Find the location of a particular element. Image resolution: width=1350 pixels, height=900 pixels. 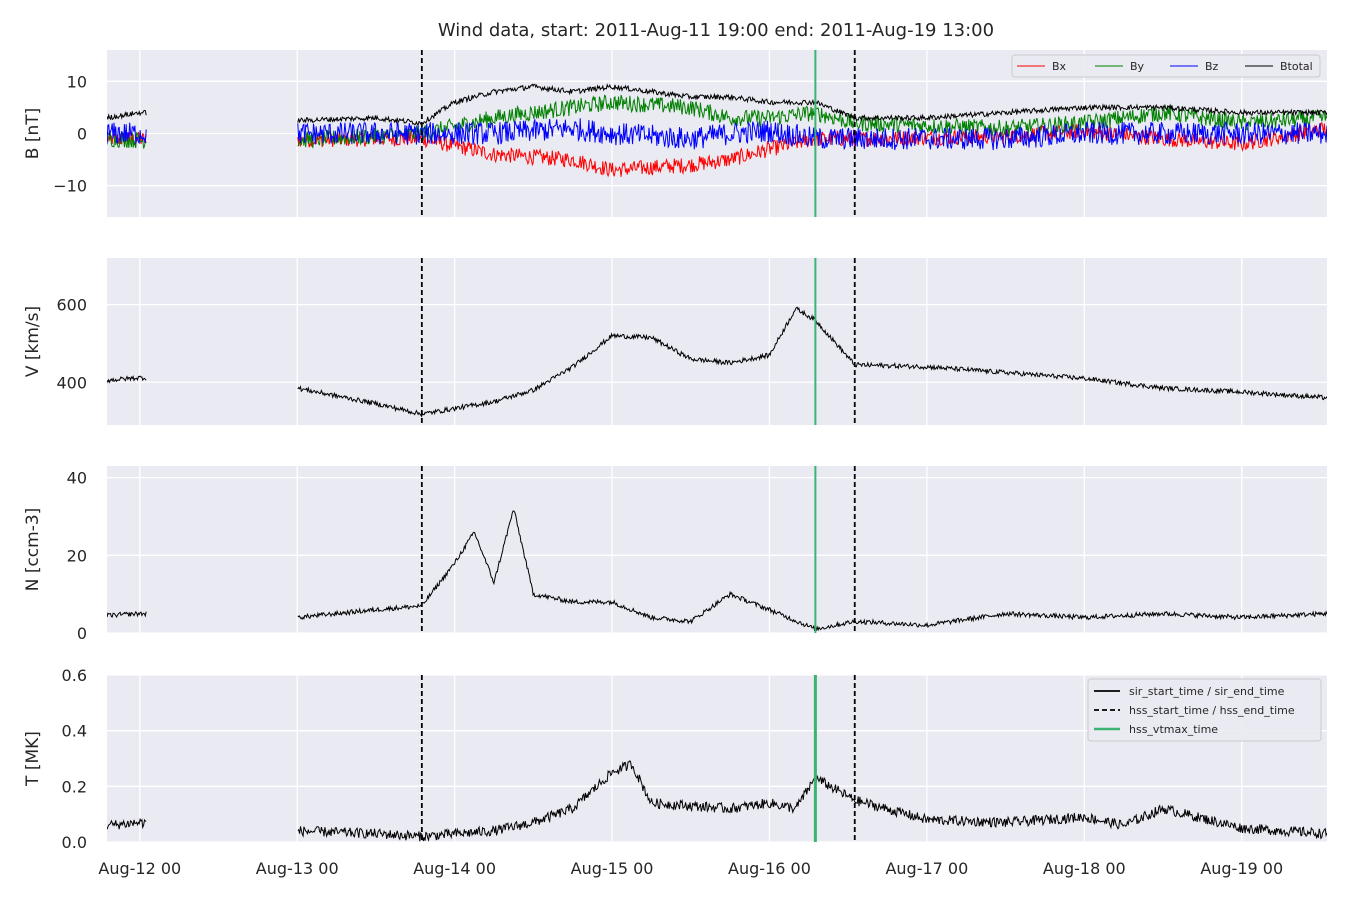

panel-N-ytick-label-0: 0 is located at coordinates (82, 633).